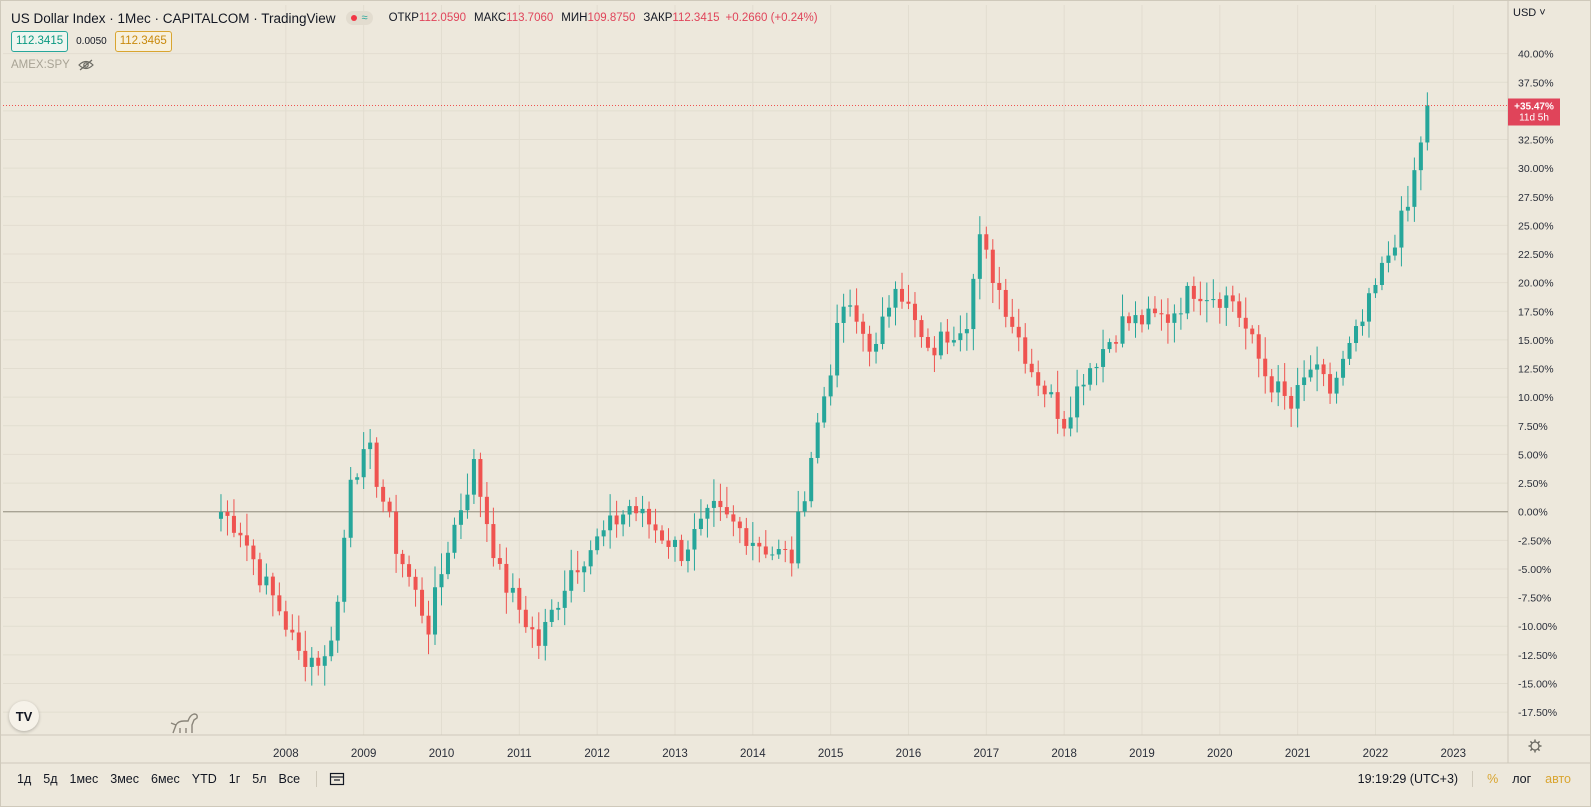 This screenshot has width=1591, height=807. Describe the element at coordinates (40, 41) in the screenshot. I see `sell-price-button: 112.3415` at that location.